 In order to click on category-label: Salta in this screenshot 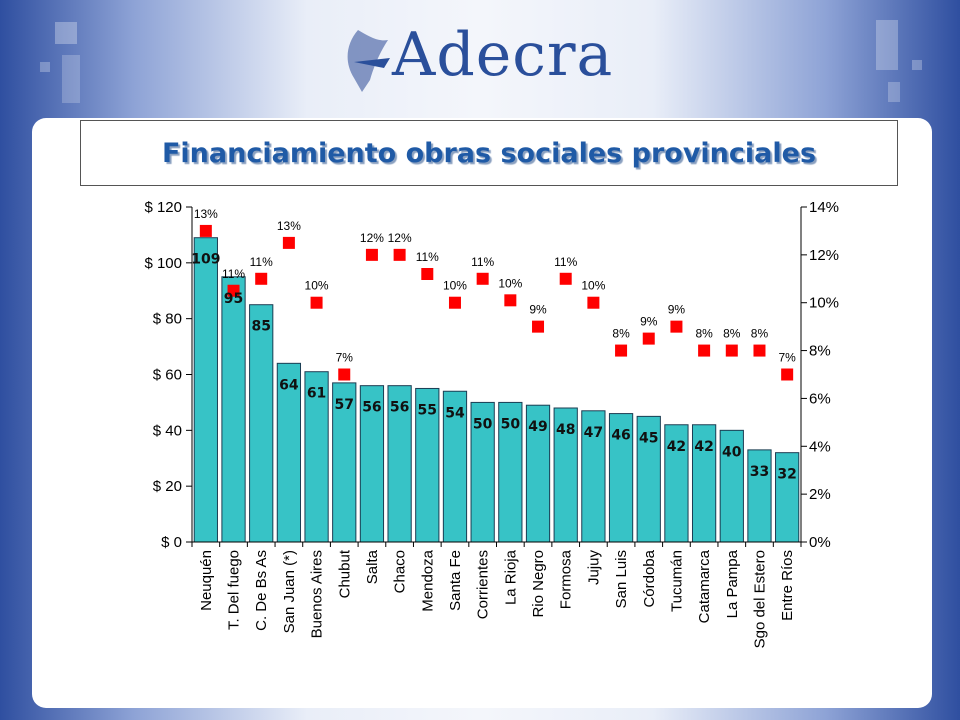, I will do `click(372, 566)`.